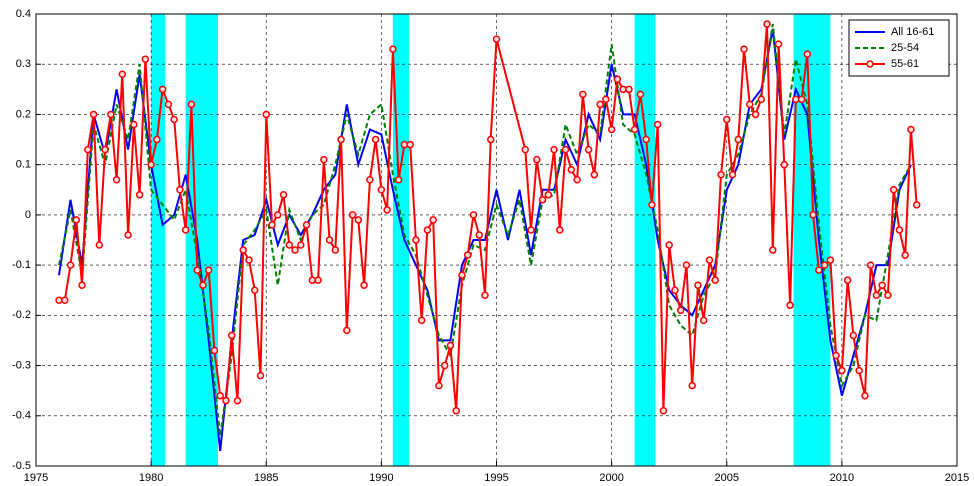 This screenshot has height=486, width=975. Describe the element at coordinates (905, 64) in the screenshot. I see `legend-label: 55-61` at that location.